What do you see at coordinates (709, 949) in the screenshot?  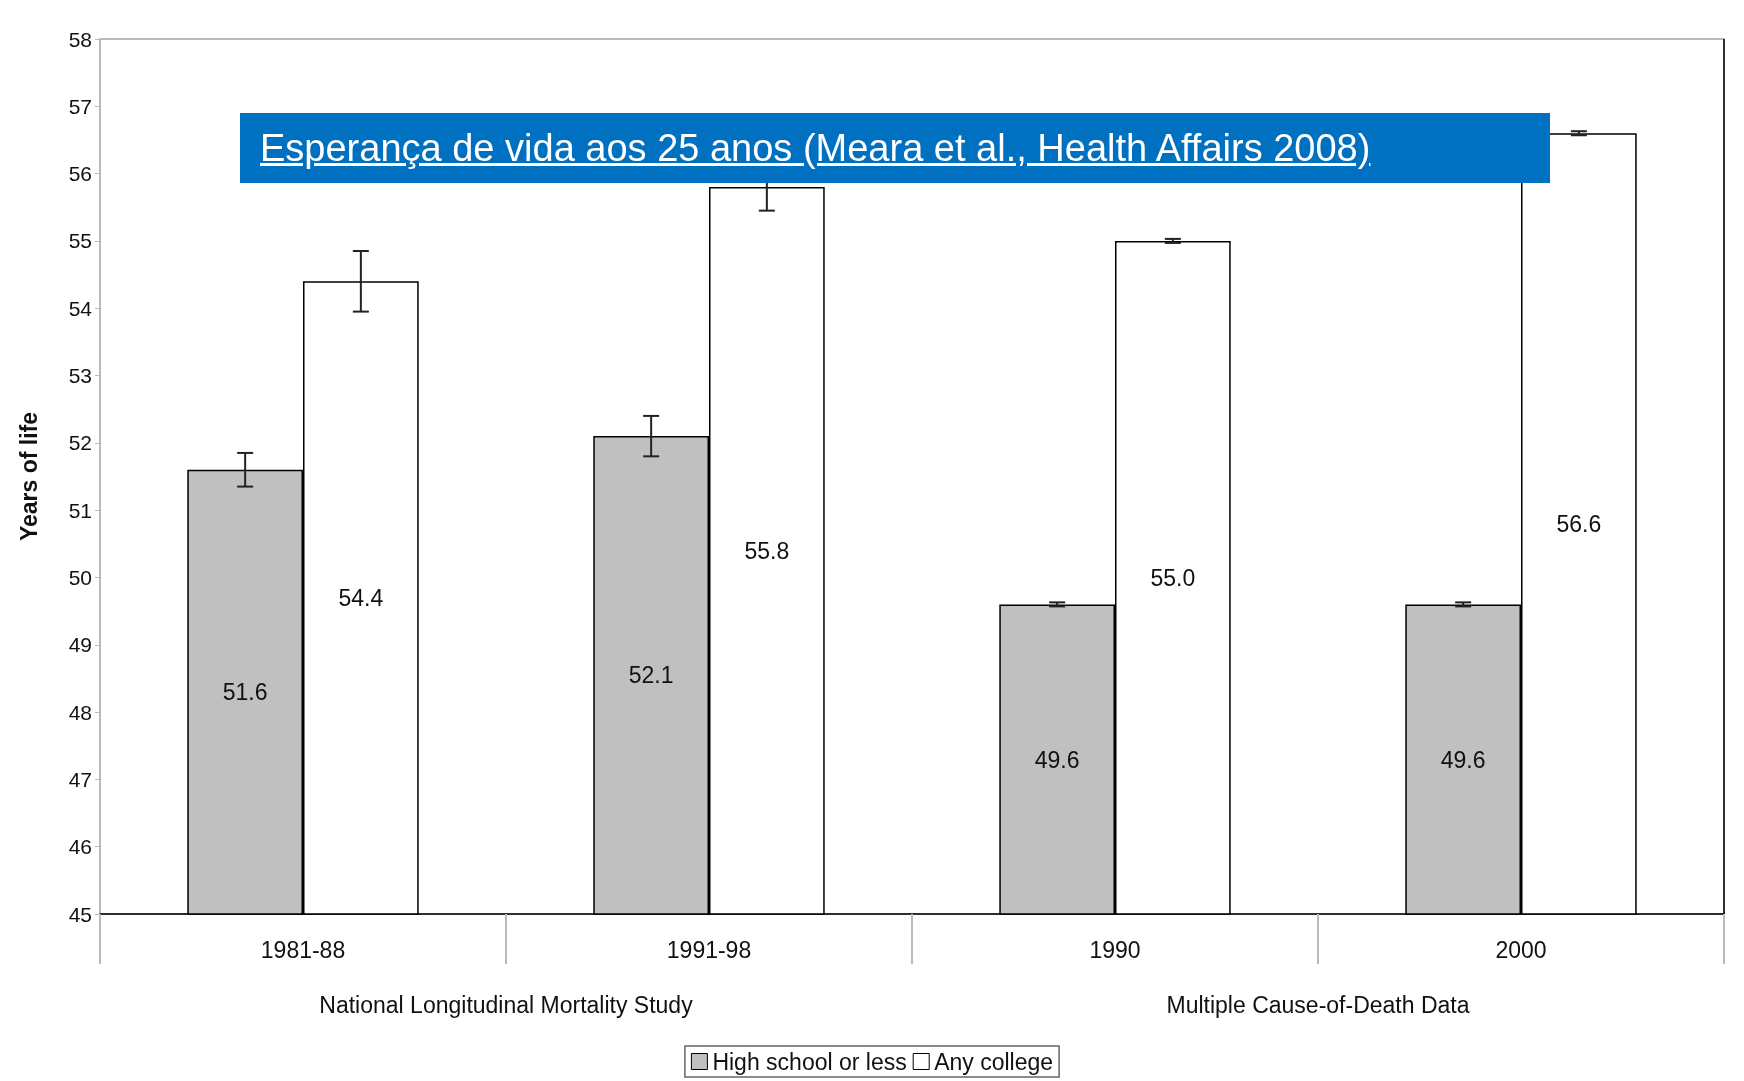 I see `x-tick-label: 1991-98` at bounding box center [709, 949].